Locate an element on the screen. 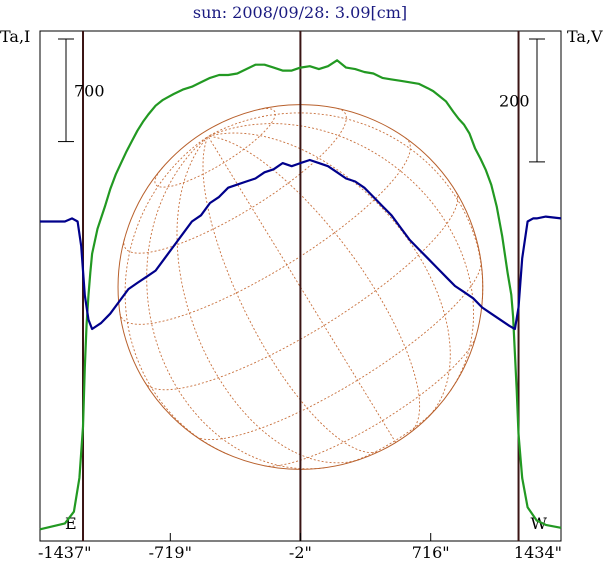 This screenshot has width=604, height=563. left-axis-label: Ta,I is located at coordinates (15, 36).